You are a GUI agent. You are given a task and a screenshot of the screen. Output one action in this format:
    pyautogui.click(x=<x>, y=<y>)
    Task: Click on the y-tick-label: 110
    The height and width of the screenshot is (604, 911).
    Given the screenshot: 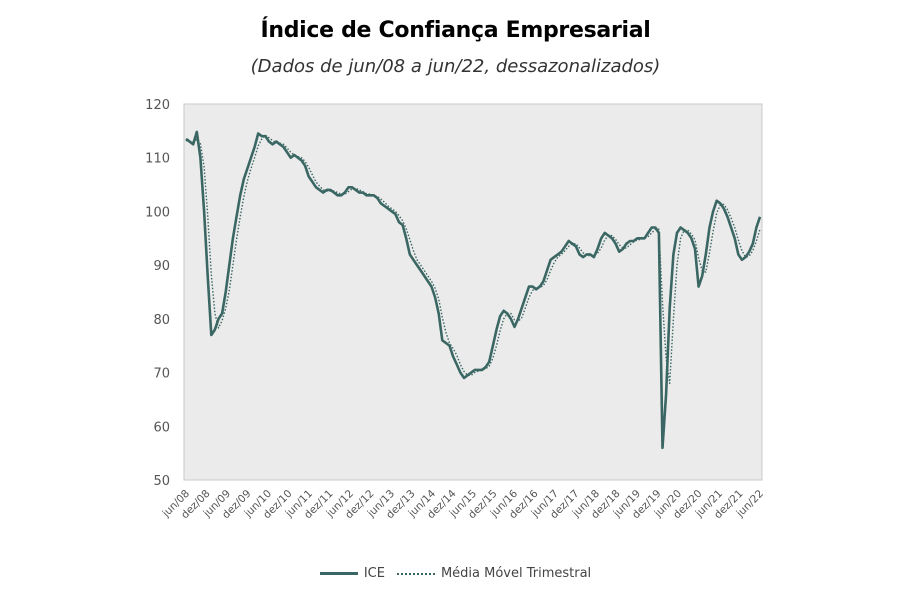 What is the action you would take?
    pyautogui.click(x=157, y=159)
    